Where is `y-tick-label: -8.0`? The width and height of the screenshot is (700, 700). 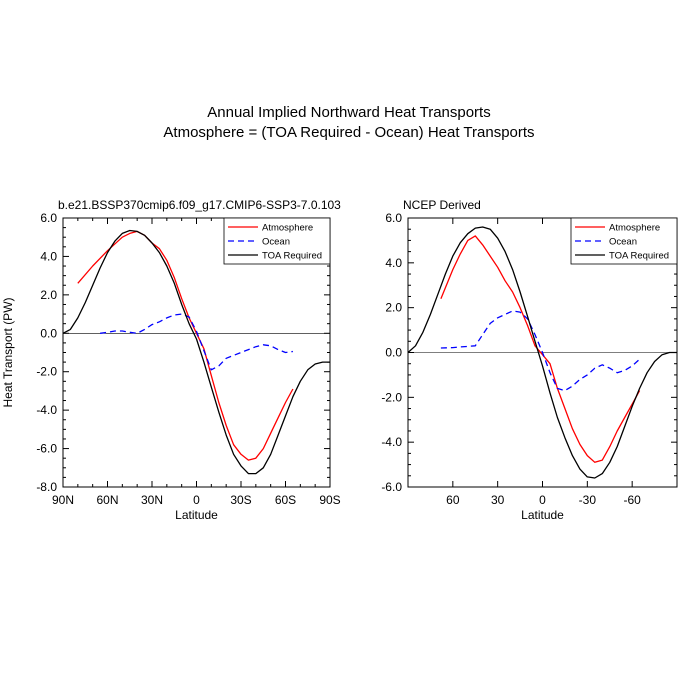 y-tick-label: -8.0 is located at coordinates (46, 487).